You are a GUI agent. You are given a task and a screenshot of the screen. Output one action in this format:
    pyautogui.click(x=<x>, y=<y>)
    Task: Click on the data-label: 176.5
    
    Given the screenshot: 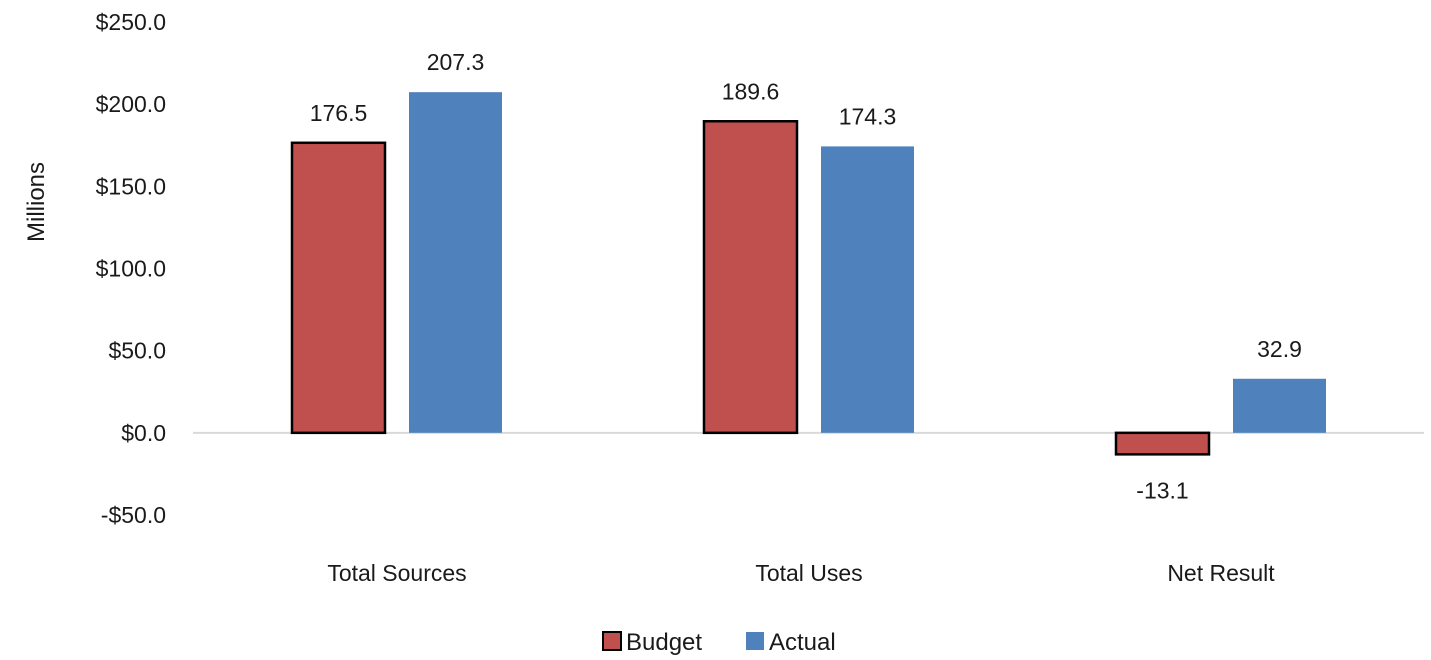 What is the action you would take?
    pyautogui.click(x=339, y=113)
    